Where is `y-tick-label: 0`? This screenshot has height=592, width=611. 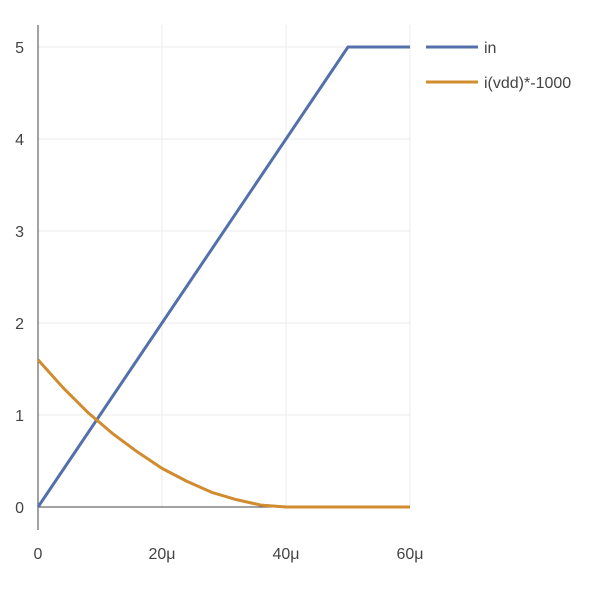
y-tick-label: 0 is located at coordinates (19, 508).